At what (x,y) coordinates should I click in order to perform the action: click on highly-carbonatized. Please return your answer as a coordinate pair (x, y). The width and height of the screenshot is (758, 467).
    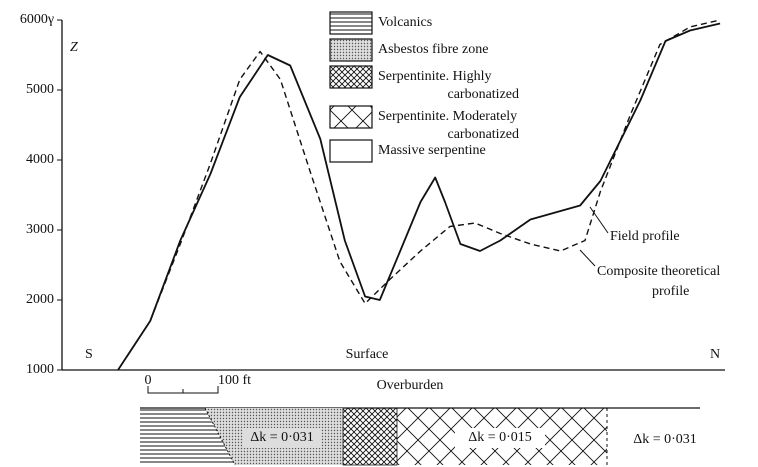
    Looking at the image, I should click on (370, 436).